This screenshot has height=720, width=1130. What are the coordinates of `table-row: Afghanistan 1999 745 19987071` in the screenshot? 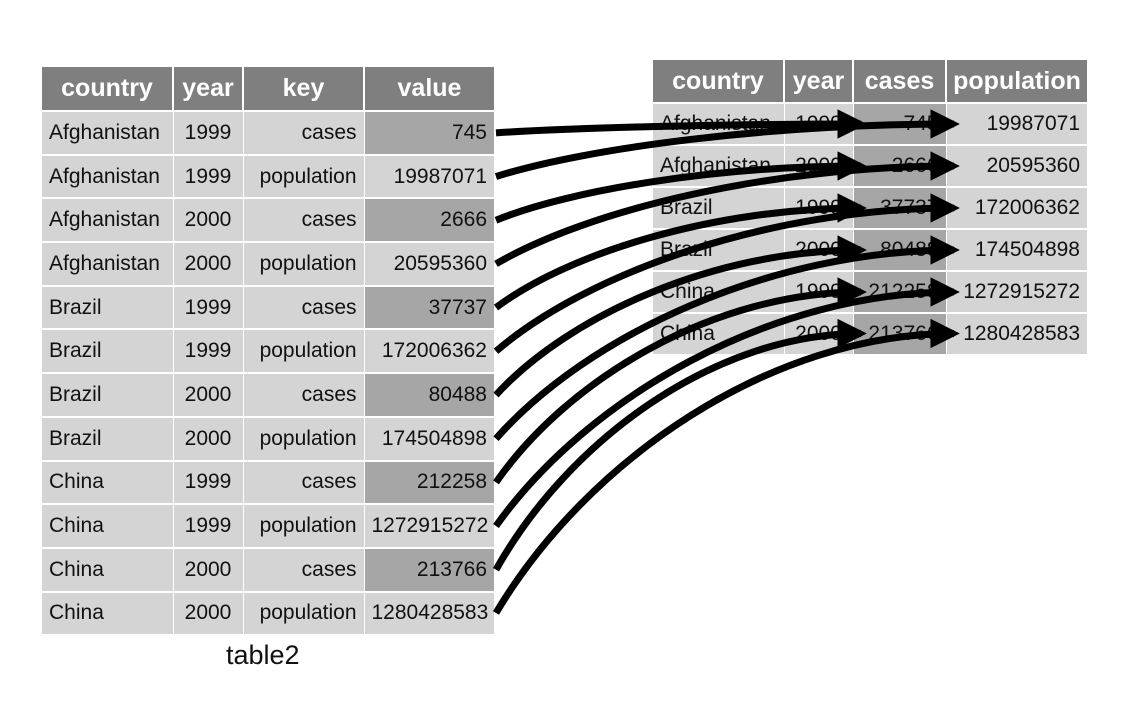 It's located at (870, 123).